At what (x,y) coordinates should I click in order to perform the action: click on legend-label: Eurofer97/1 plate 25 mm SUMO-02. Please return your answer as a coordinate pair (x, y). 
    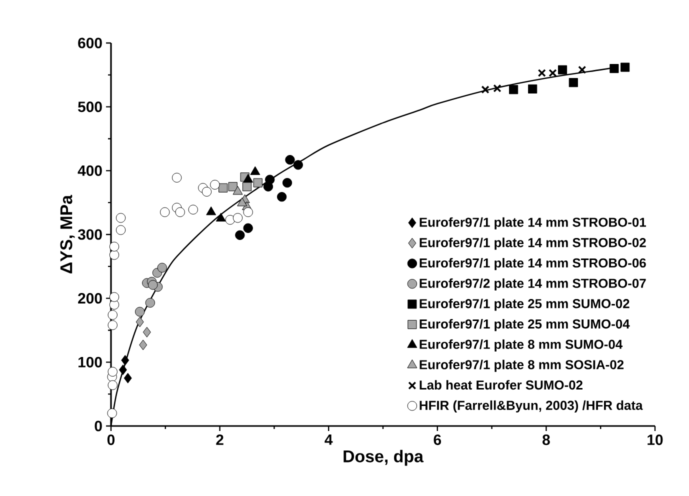
    Looking at the image, I should click on (525, 304).